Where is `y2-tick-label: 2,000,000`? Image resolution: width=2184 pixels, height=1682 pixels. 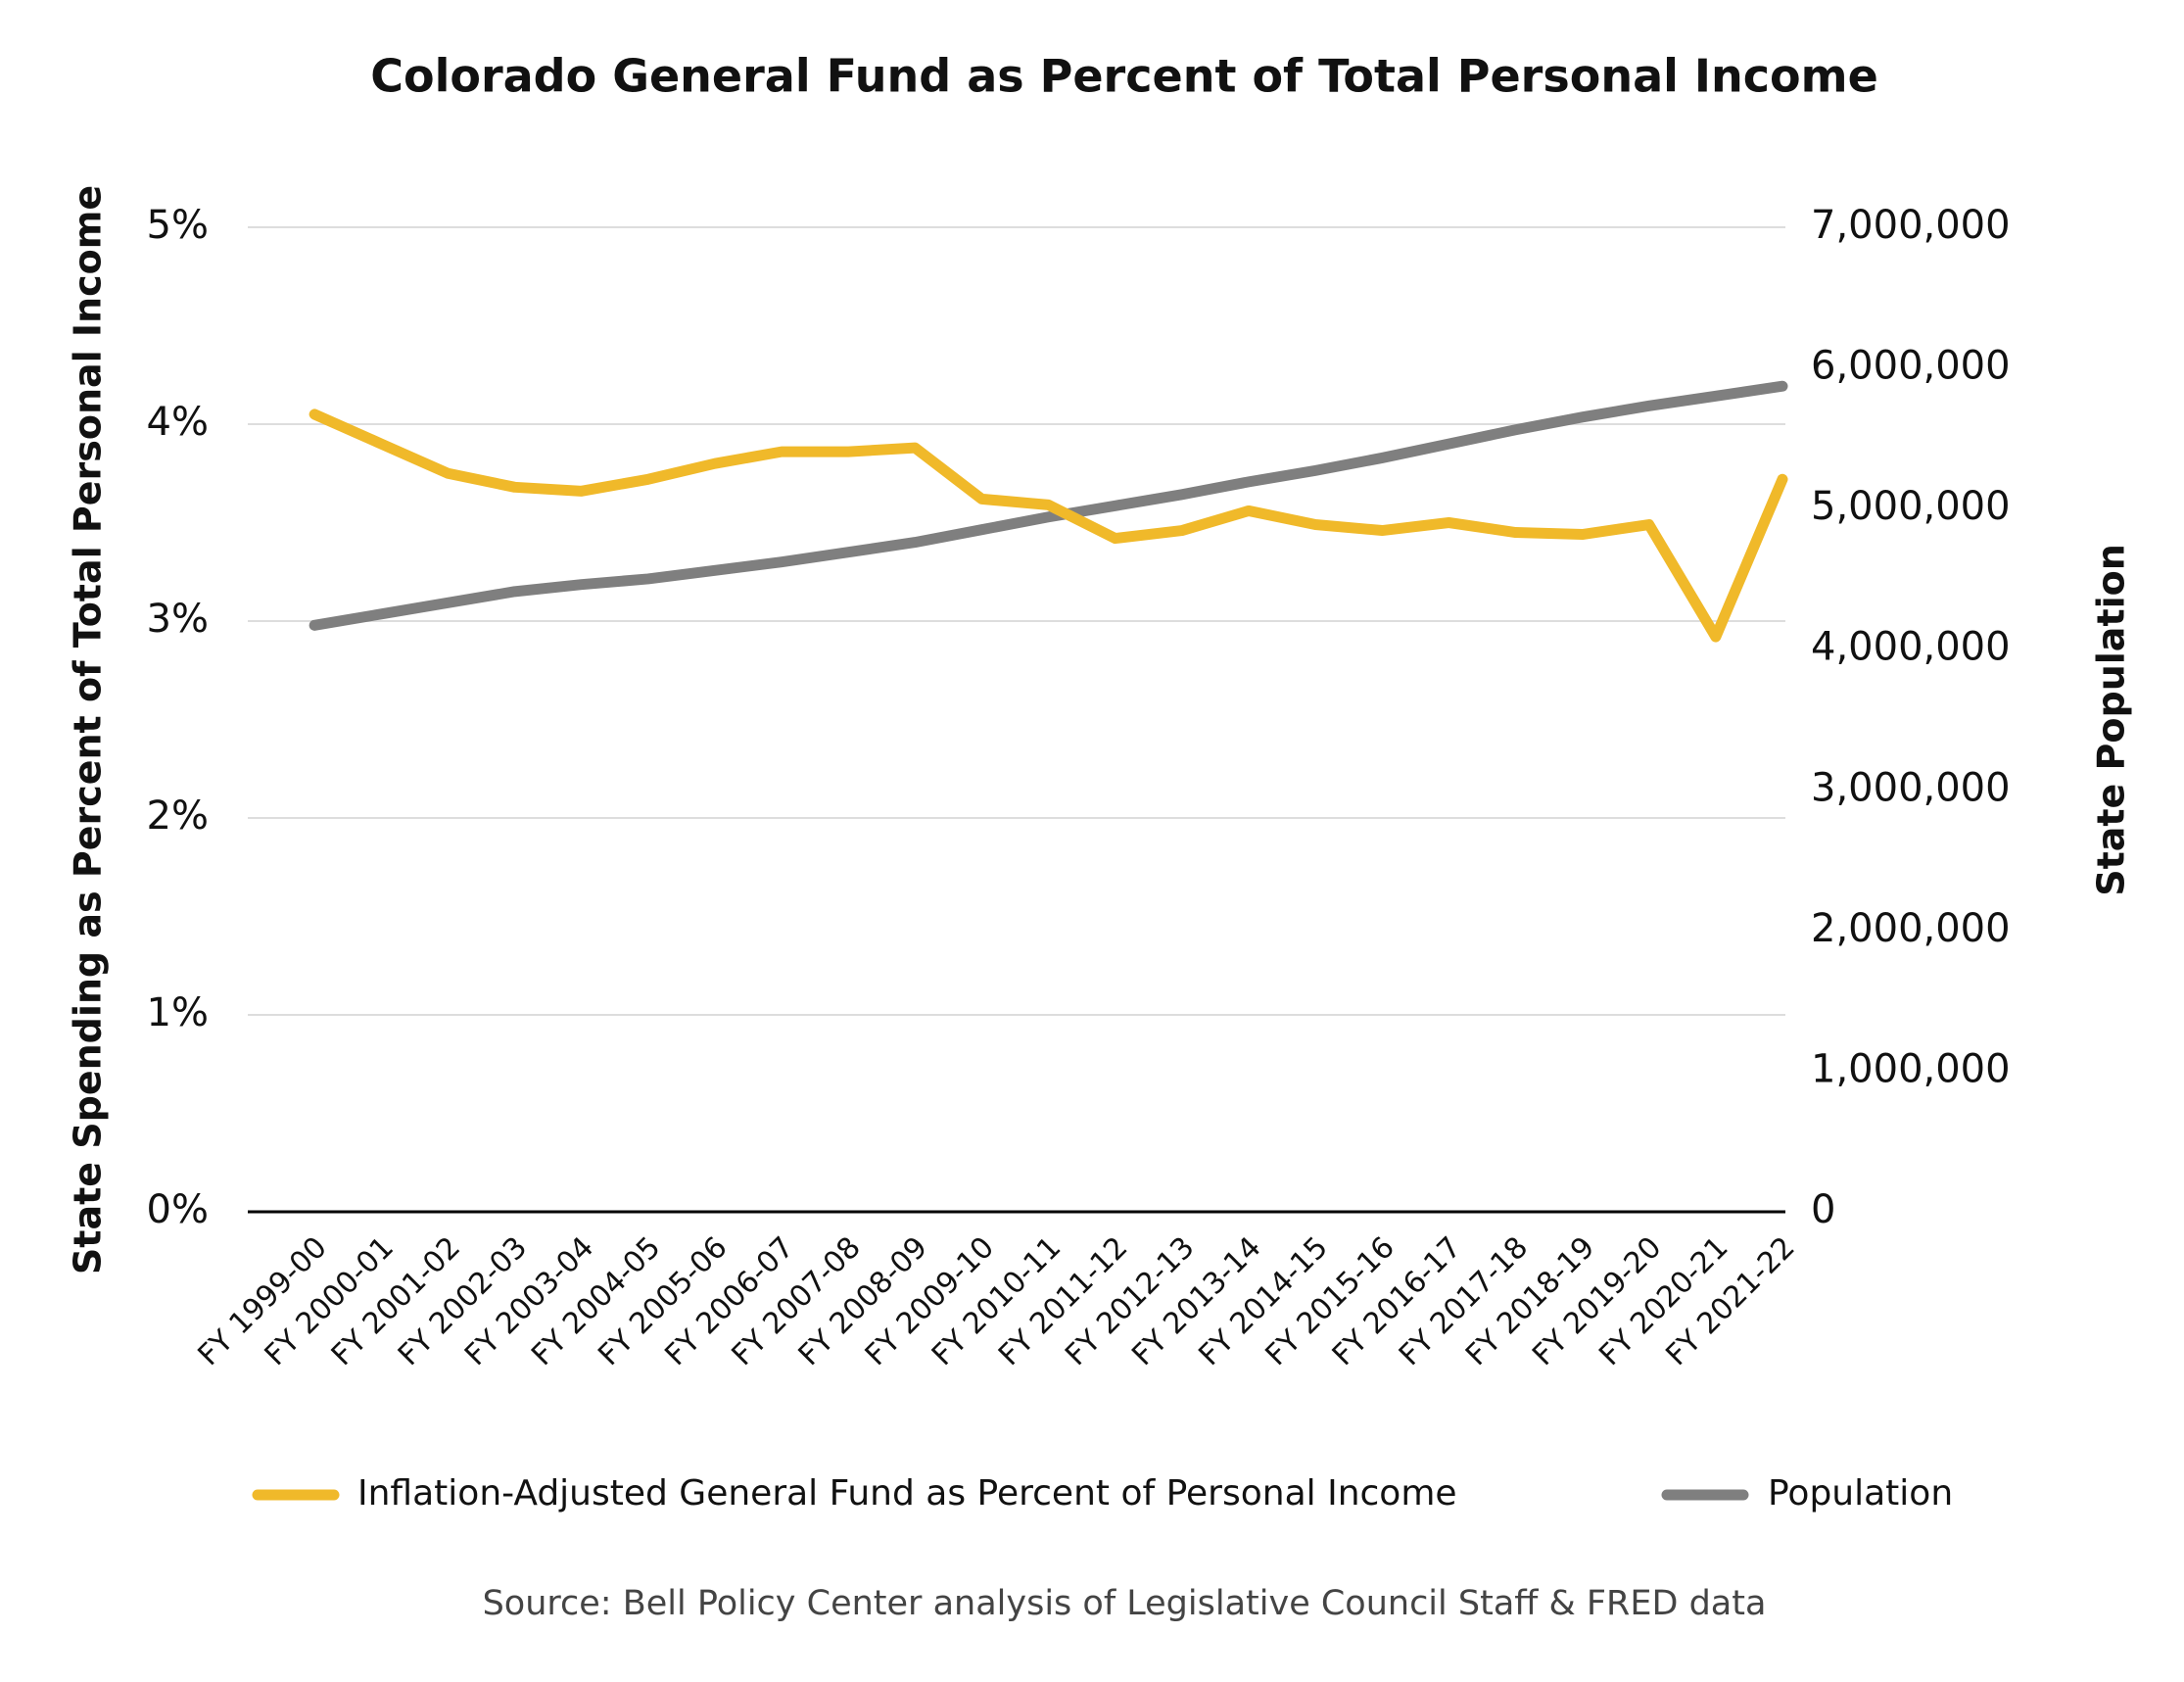
y2-tick-label: 2,000,000 is located at coordinates (1911, 929).